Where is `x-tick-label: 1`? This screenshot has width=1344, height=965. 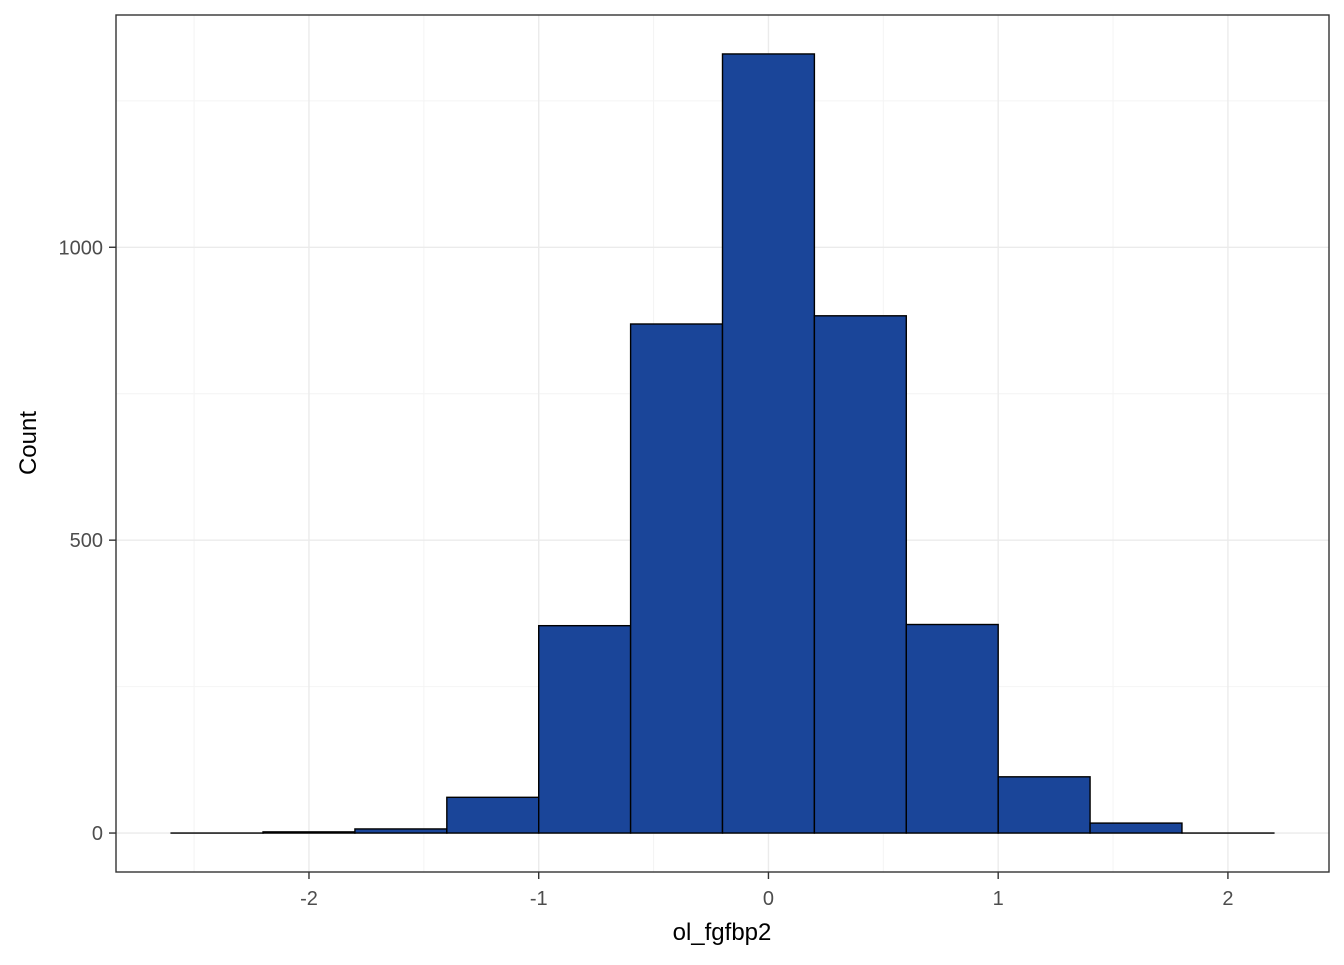
x-tick-label: 1 is located at coordinates (998, 899).